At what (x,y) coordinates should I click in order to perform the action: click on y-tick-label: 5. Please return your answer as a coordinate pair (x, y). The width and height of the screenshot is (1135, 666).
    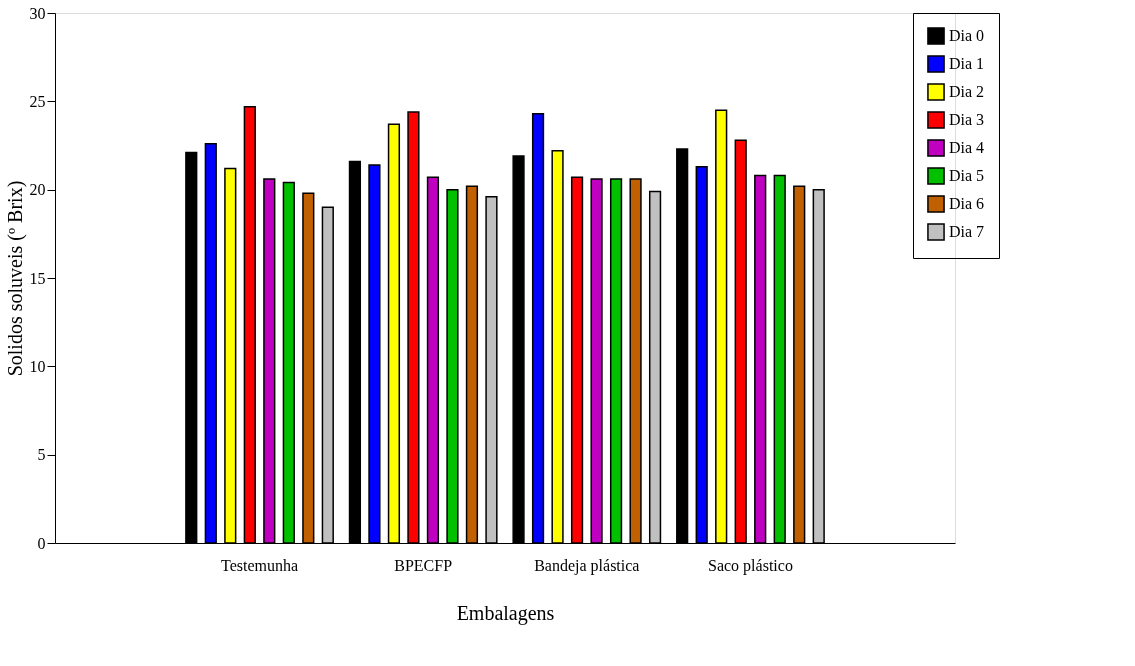
    Looking at the image, I should click on (41, 455).